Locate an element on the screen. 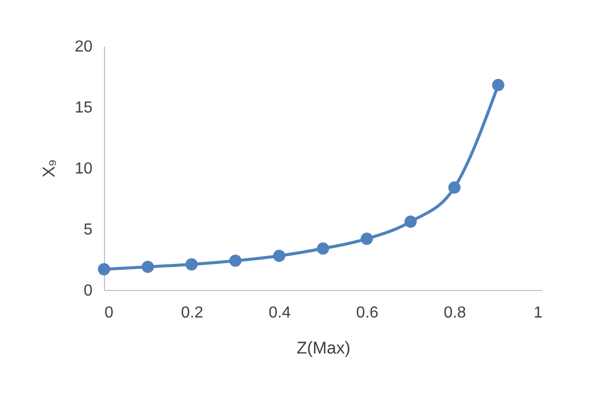 The image size is (608, 414). x-tick-label: 0.6 is located at coordinates (367, 313).